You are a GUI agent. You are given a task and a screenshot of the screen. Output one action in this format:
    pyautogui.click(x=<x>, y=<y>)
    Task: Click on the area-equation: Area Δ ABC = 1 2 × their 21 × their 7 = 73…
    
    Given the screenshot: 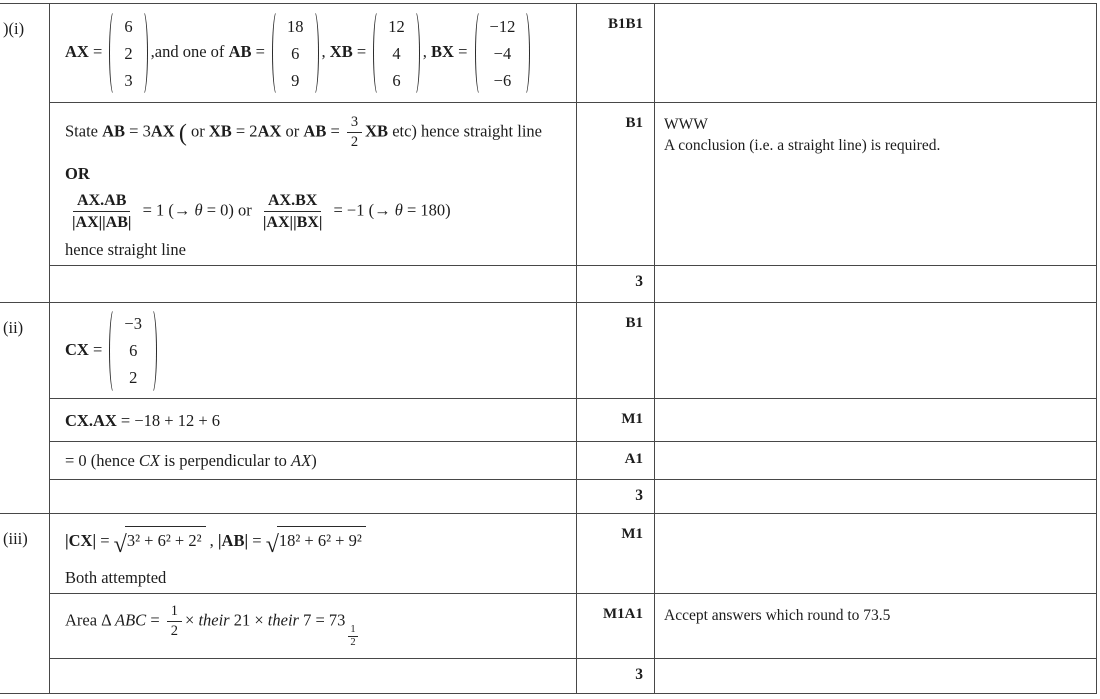 What is the action you would take?
    pyautogui.click(x=211, y=625)
    